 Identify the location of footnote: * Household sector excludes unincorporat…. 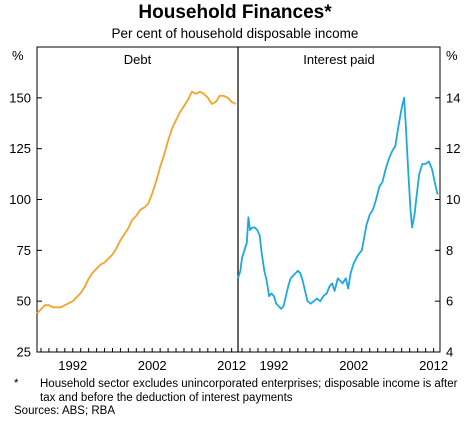
(239, 391).